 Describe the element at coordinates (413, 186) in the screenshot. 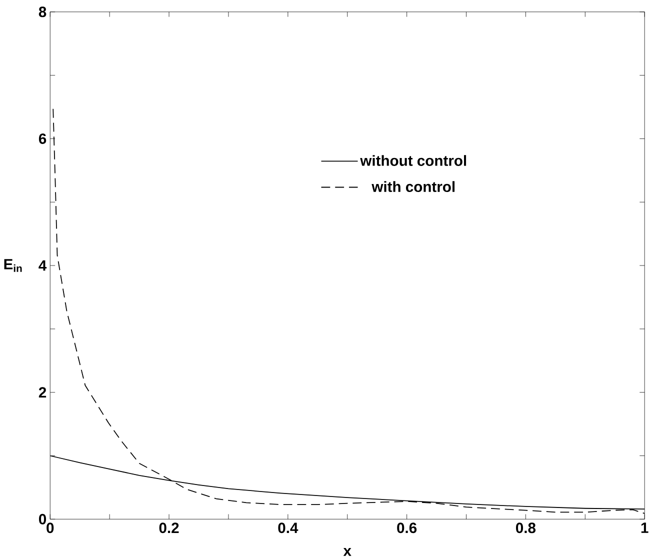

I see `legend-label: with control` at that location.